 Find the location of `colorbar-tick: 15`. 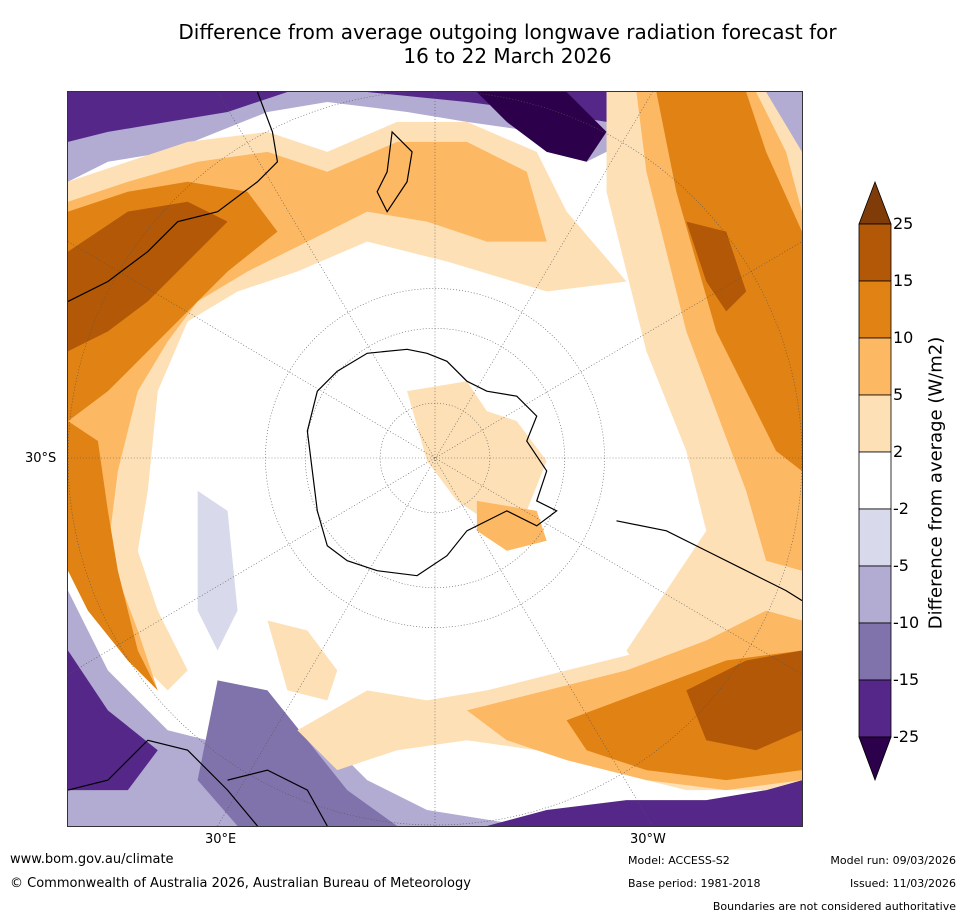

colorbar-tick: 15 is located at coordinates (903, 280).